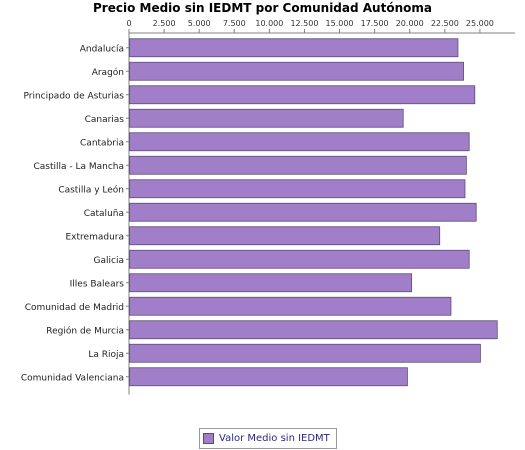  Describe the element at coordinates (128, 23) in the screenshot. I see `x-tick-label: 0` at that location.